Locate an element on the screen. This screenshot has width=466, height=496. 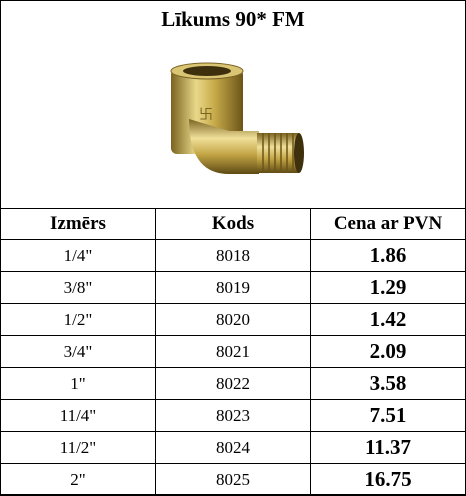
table-cell: 1" is located at coordinates (78, 383).